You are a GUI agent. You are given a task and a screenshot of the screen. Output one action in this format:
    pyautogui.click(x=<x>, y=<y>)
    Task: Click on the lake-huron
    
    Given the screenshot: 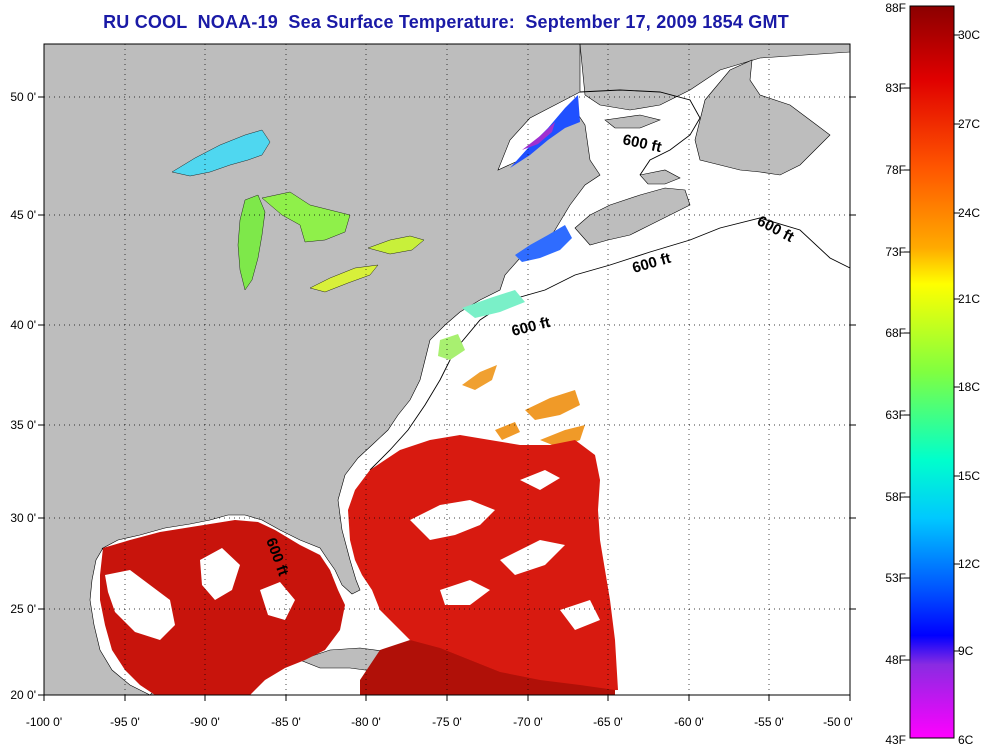 What is the action you would take?
    pyautogui.click(x=306, y=217)
    